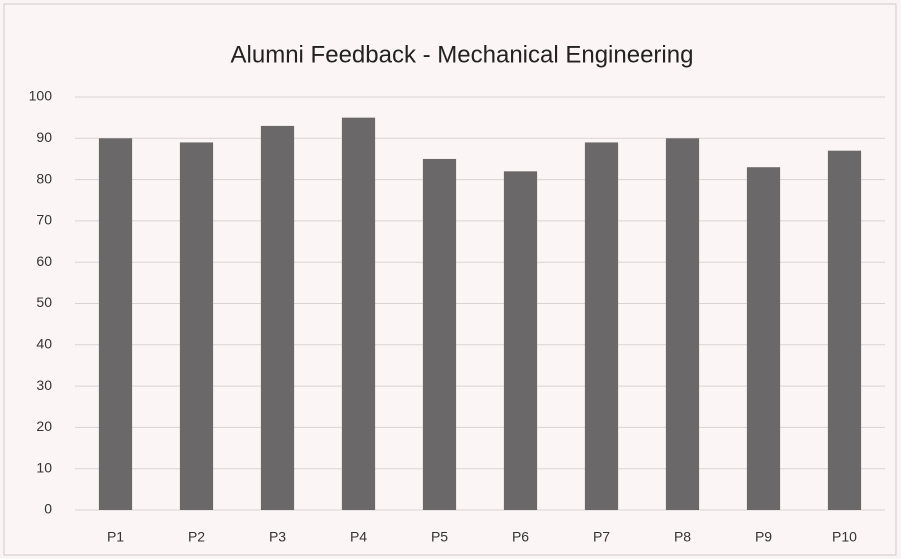  I want to click on x-tick-label: P7, so click(601, 537).